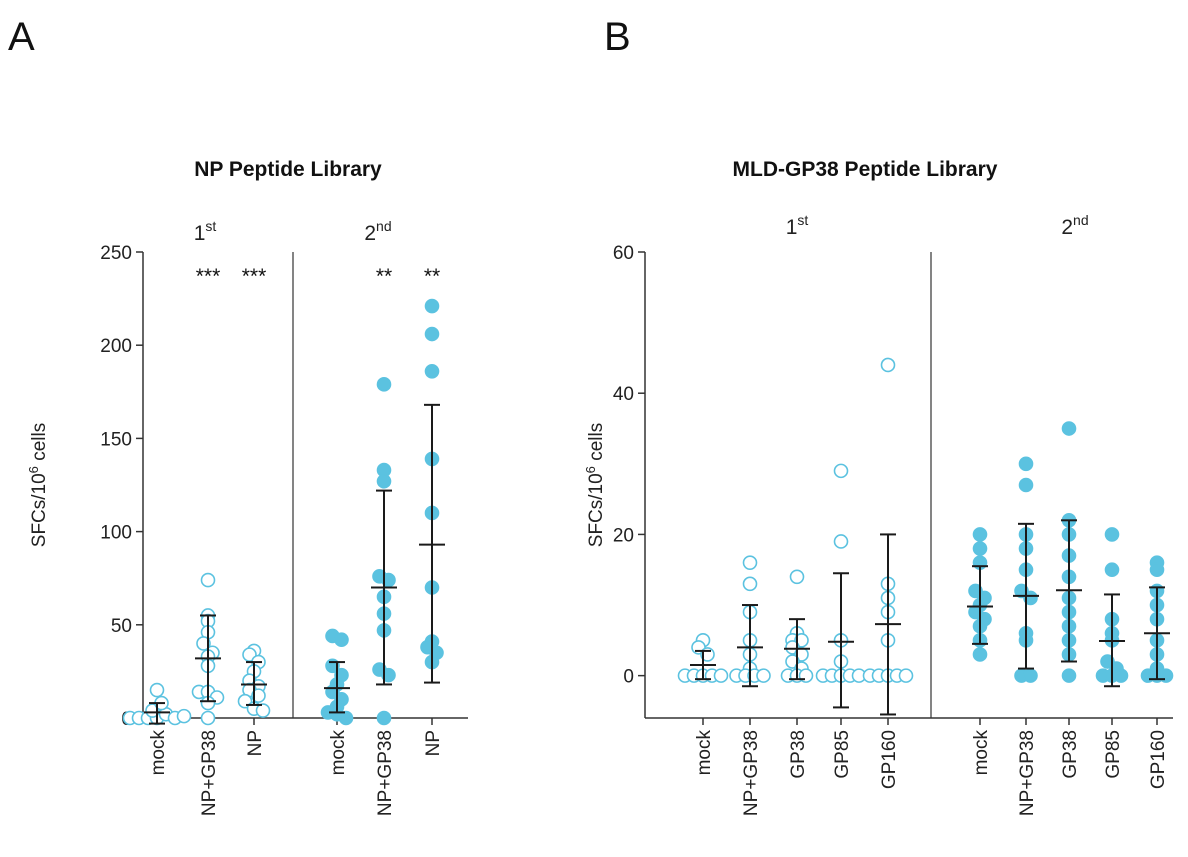 This screenshot has height=857, width=1188. What do you see at coordinates (617, 37) in the screenshot?
I see `panel-letter-b: B` at bounding box center [617, 37].